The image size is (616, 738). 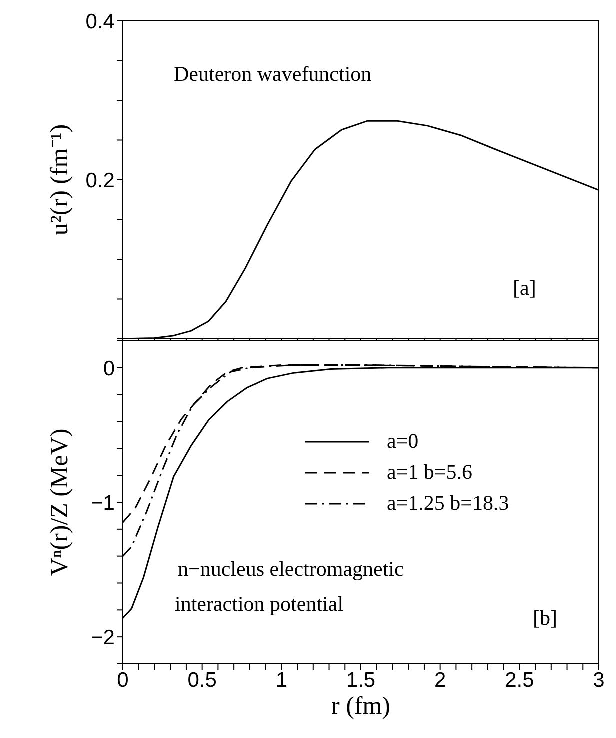 I want to click on y-tick-label: −2, so click(x=103, y=638).